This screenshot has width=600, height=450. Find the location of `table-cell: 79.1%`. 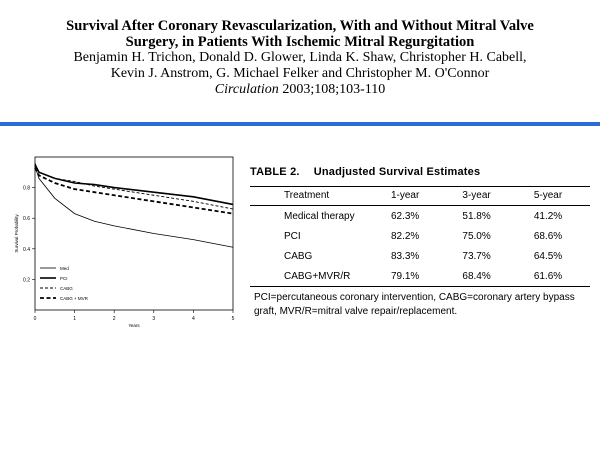

table-cell: 79.1% is located at coordinates (419, 276).